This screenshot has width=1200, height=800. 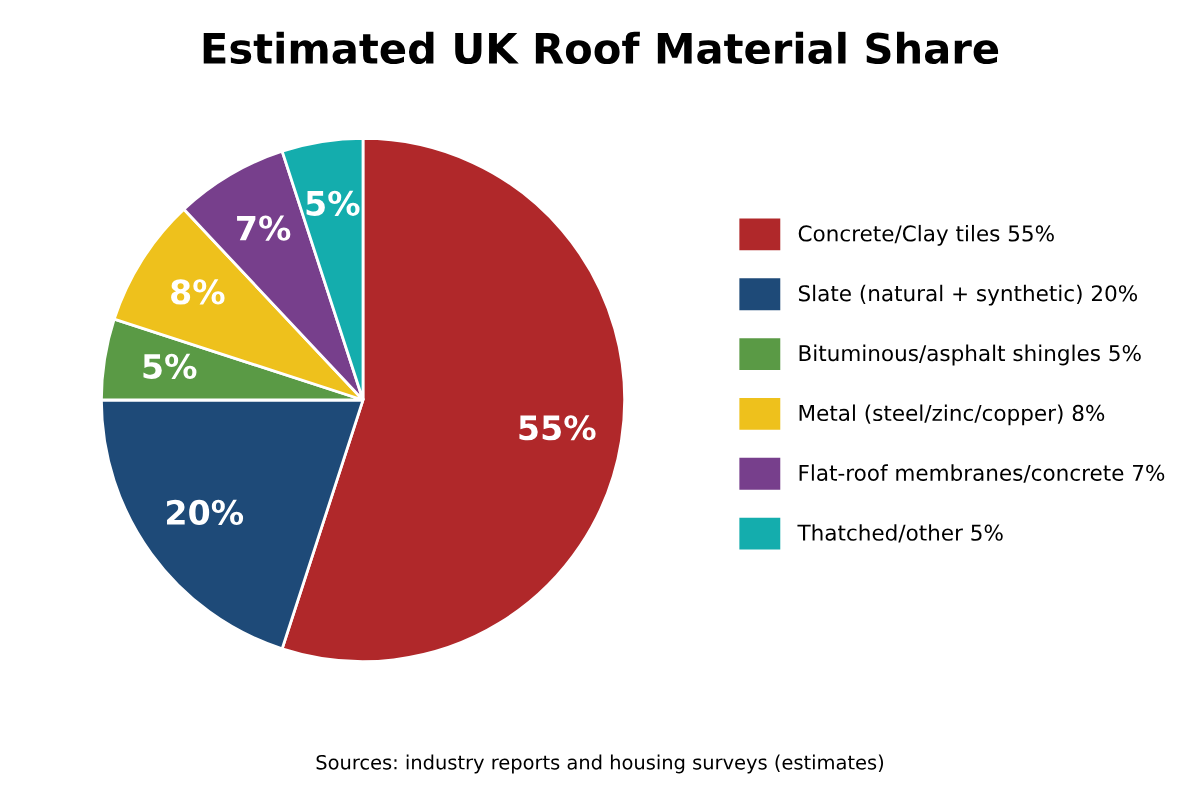 What do you see at coordinates (198, 292) in the screenshot?
I see `data-label: 8%` at bounding box center [198, 292].